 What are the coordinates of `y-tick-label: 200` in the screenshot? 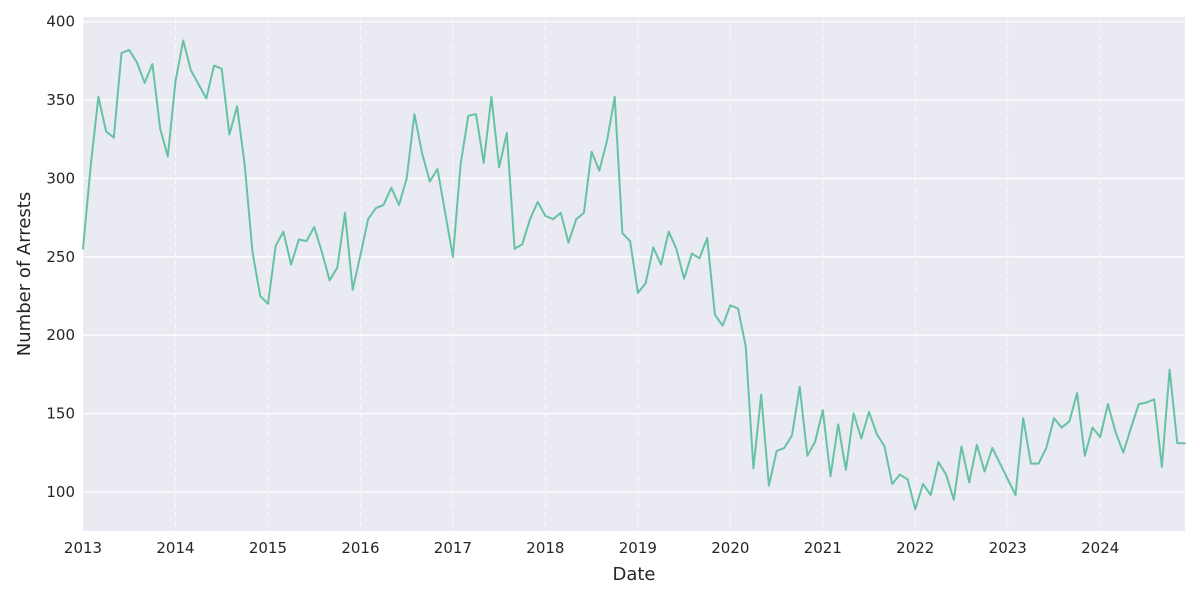 It's located at (60, 335).